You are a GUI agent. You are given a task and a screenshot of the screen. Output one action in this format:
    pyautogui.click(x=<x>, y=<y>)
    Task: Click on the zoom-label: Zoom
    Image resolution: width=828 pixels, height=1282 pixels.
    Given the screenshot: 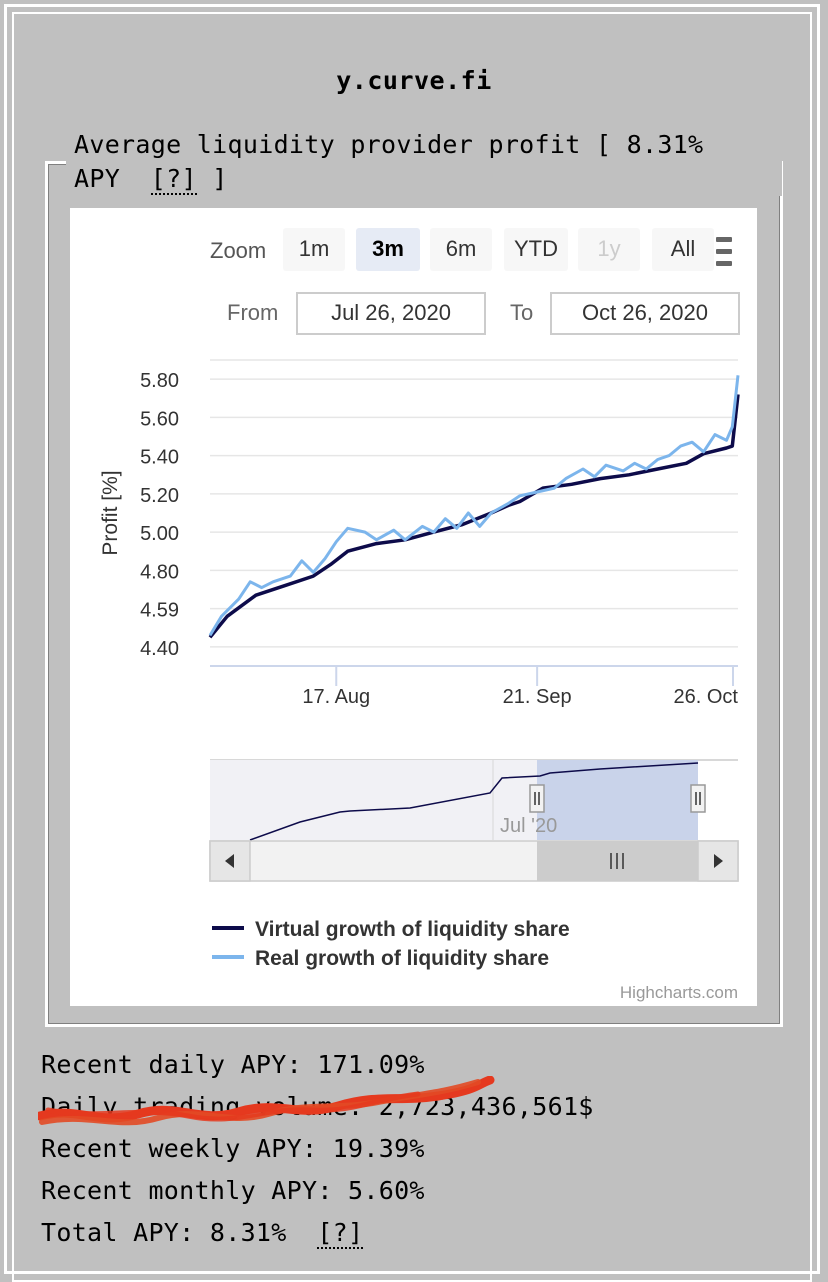 What is the action you would take?
    pyautogui.click(x=238, y=250)
    